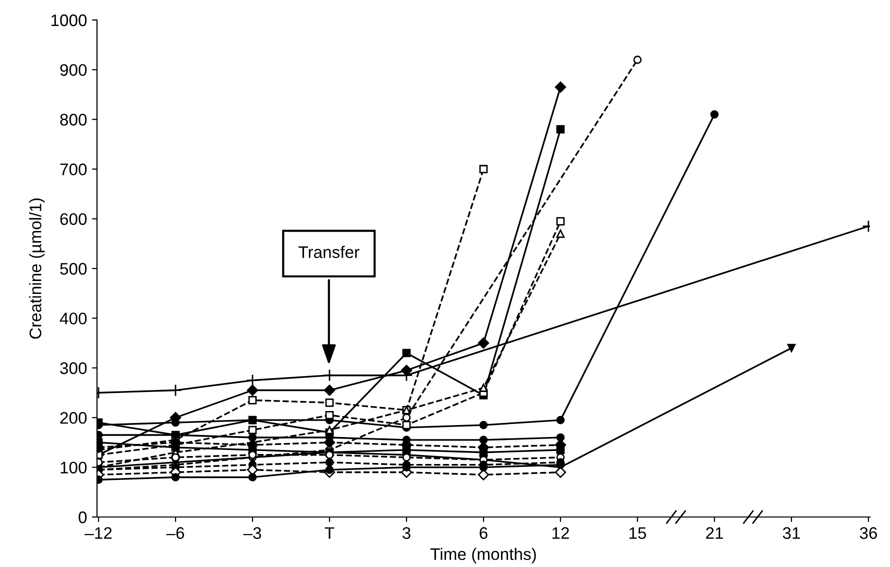  Describe the element at coordinates (252, 533) in the screenshot. I see `x-tick-label: –3` at that location.